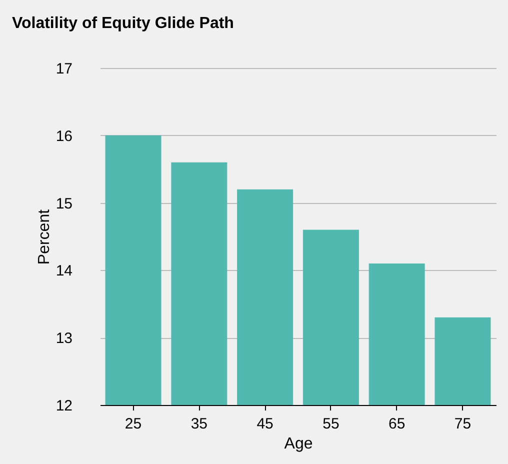  Describe the element at coordinates (463, 424) in the screenshot. I see `x-tick-label: 75` at that location.